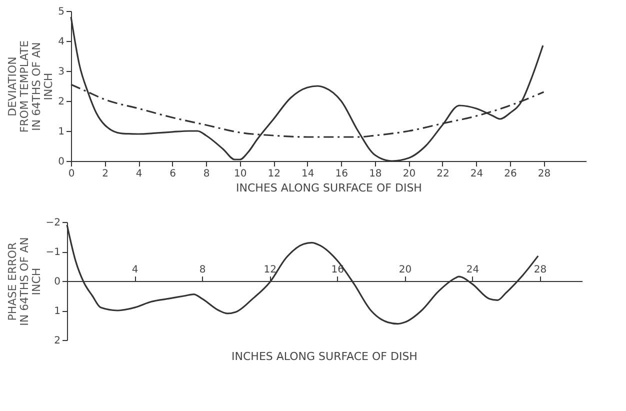  I want to click on x-tick-label: 2, so click(105, 174).